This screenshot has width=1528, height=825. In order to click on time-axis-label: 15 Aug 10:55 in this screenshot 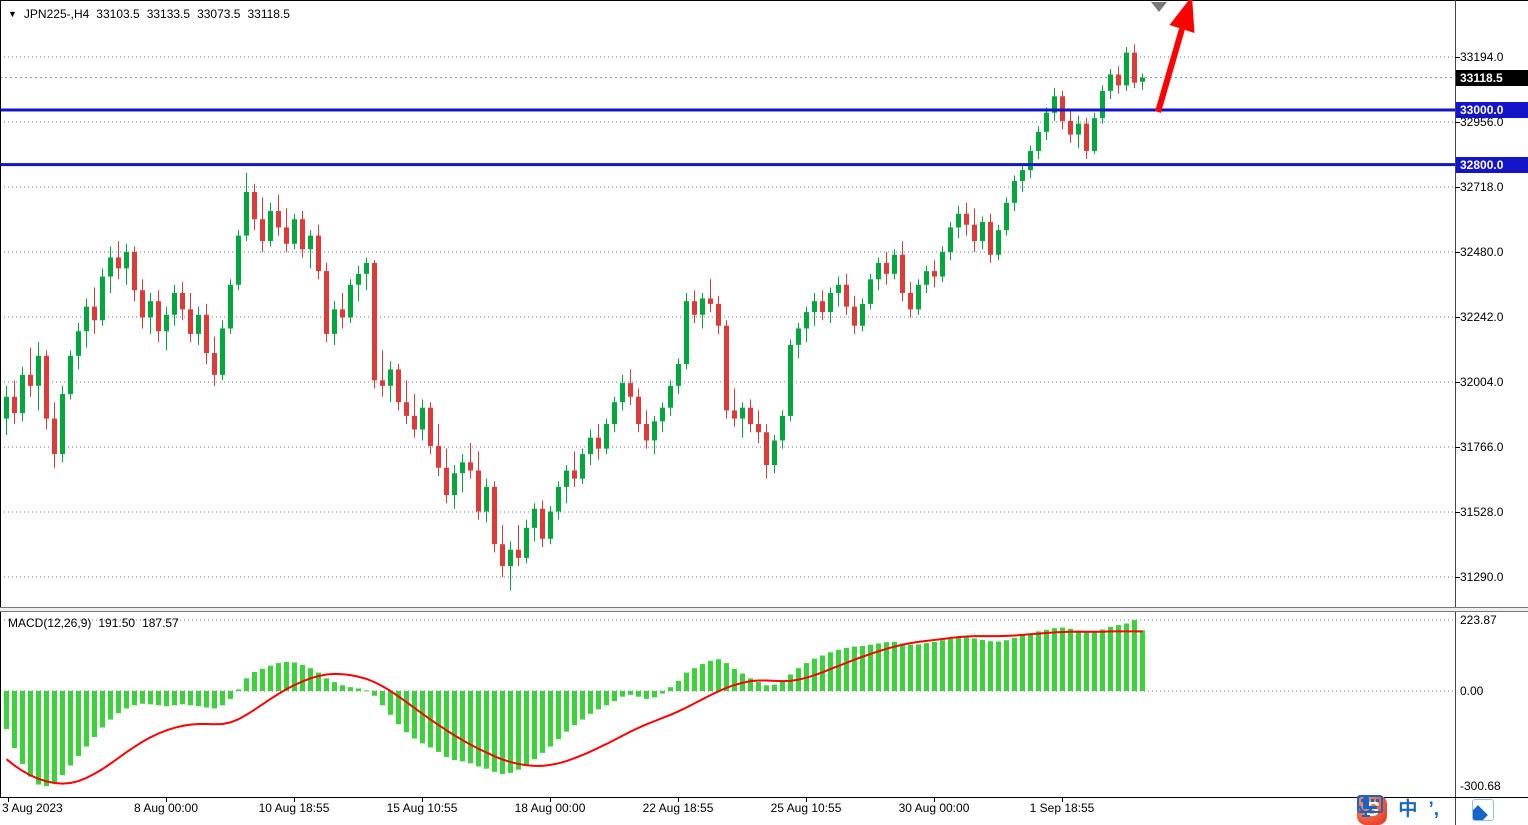, I will do `click(422, 808)`.